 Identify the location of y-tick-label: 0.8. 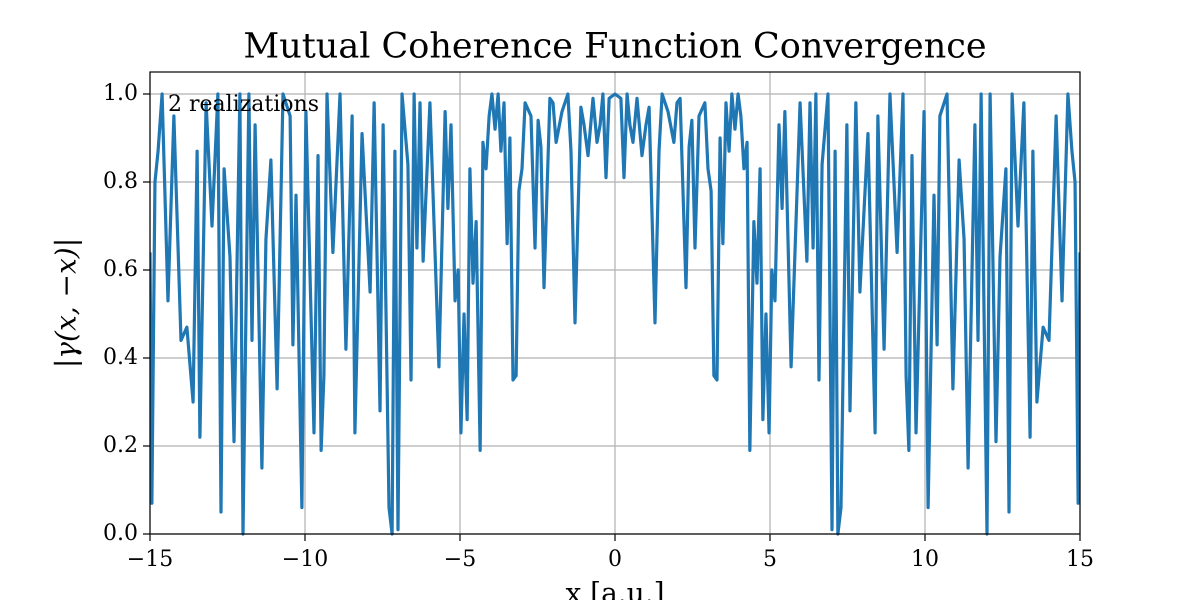
(120, 181).